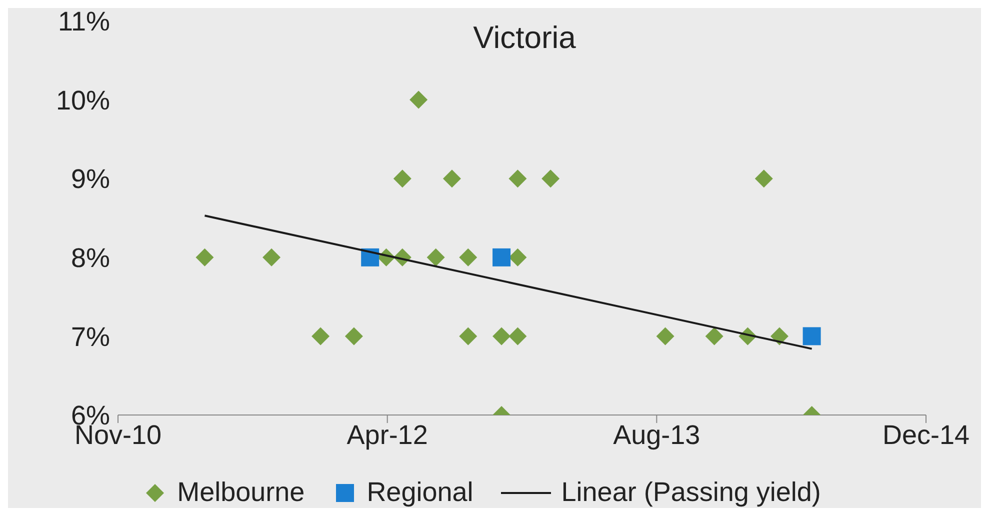 Image resolution: width=989 pixels, height=516 pixels. Describe the element at coordinates (524, 37) in the screenshot. I see `chart-title: Victoria` at that location.